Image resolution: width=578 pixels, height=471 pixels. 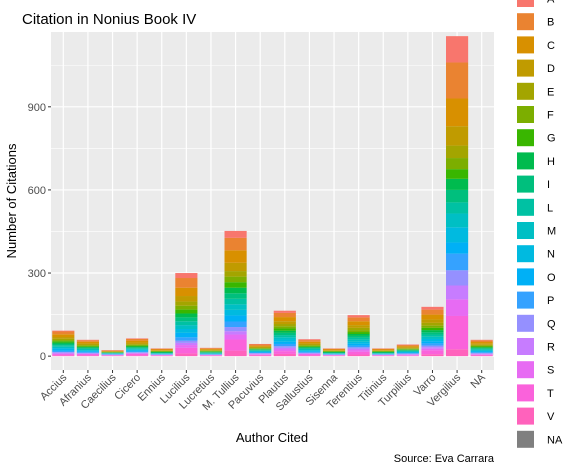 I want to click on legend-label: S, so click(x=550, y=371).